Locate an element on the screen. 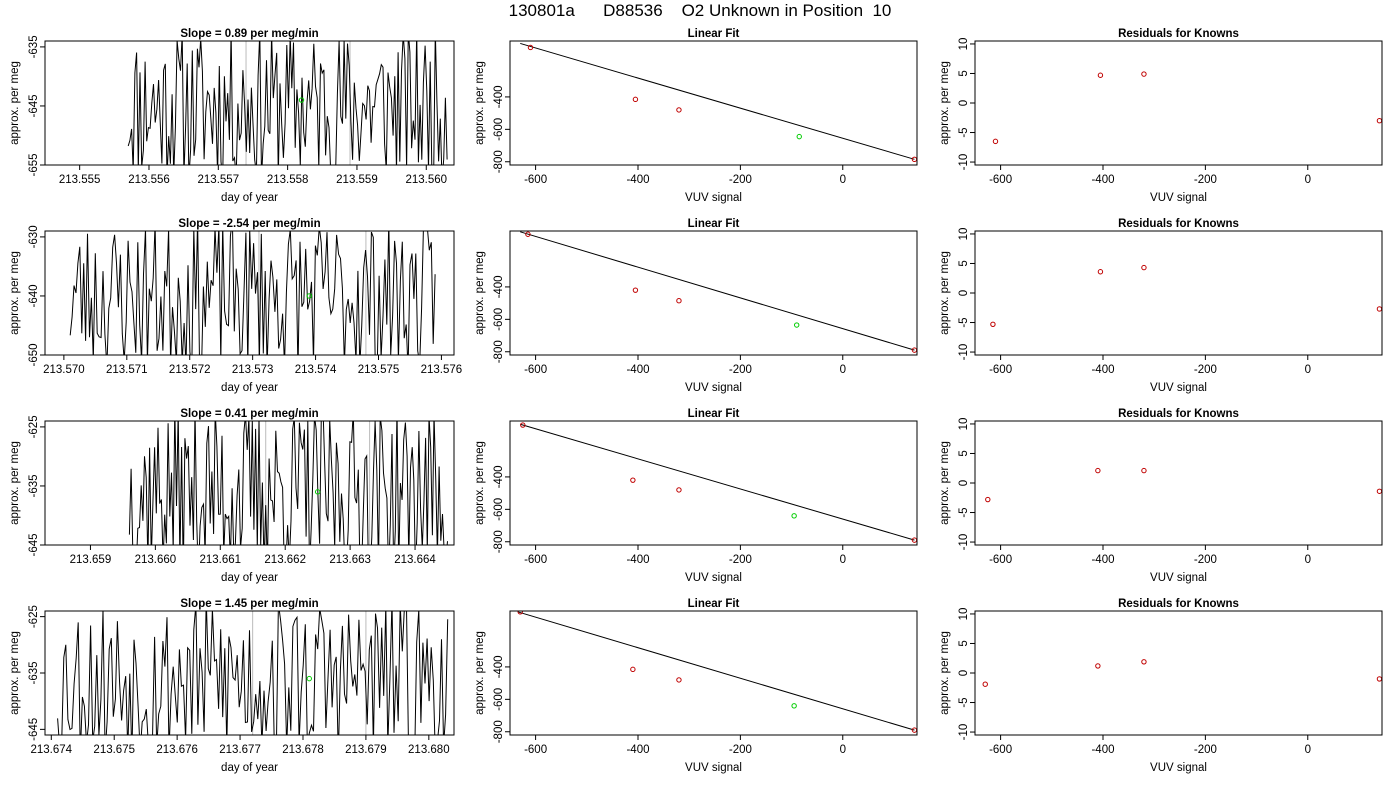 The image size is (1400, 800). y-tick-label: -635 is located at coordinates (34, 672).